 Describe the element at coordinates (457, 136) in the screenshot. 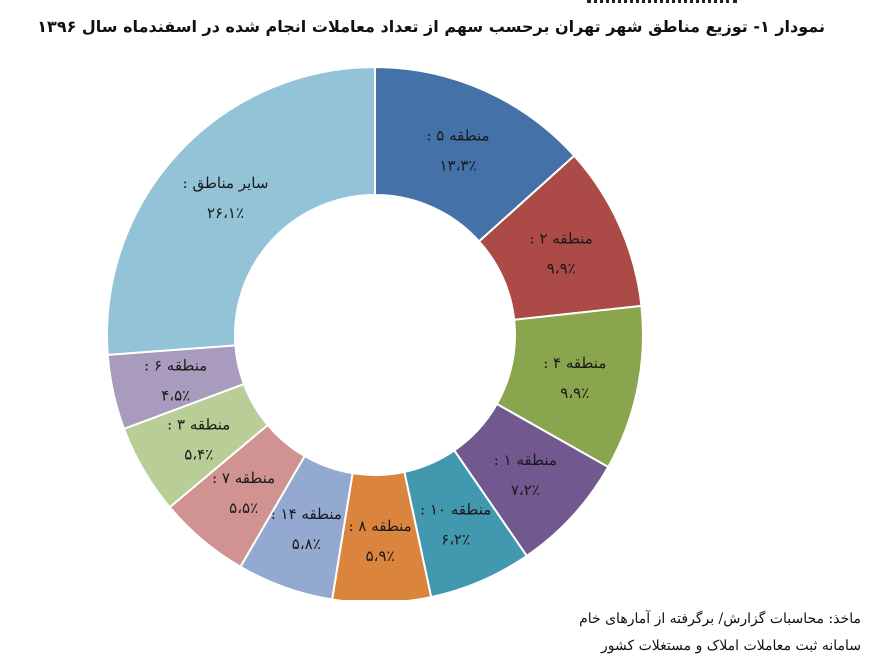

I see `slice-label-1: منطقه ۵ :` at that location.